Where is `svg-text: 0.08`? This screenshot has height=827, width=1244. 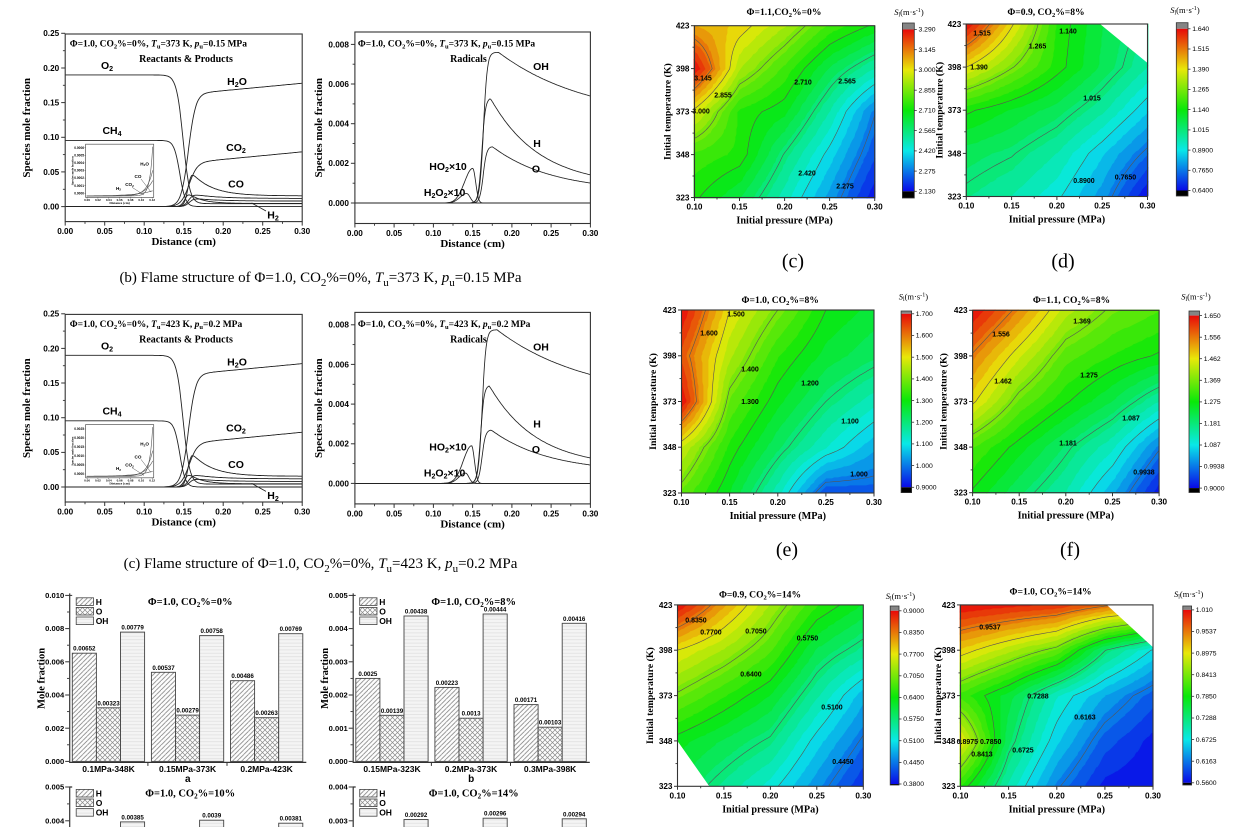
svg-text: 0.08 is located at coordinates (131, 480).